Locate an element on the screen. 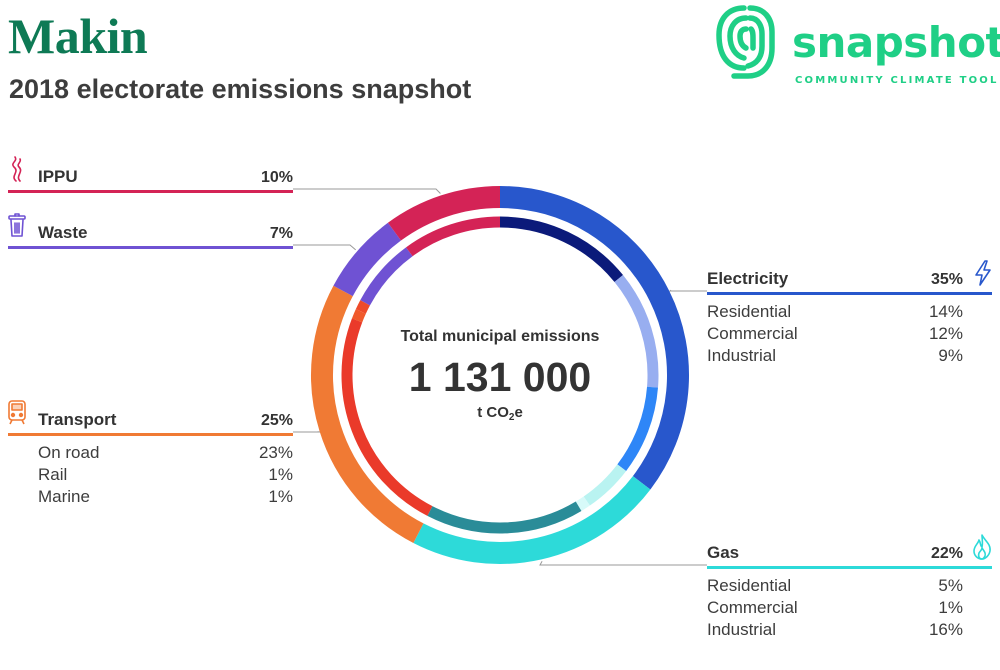 This screenshot has width=1000, height=670. bin-icon is located at coordinates (17, 225).